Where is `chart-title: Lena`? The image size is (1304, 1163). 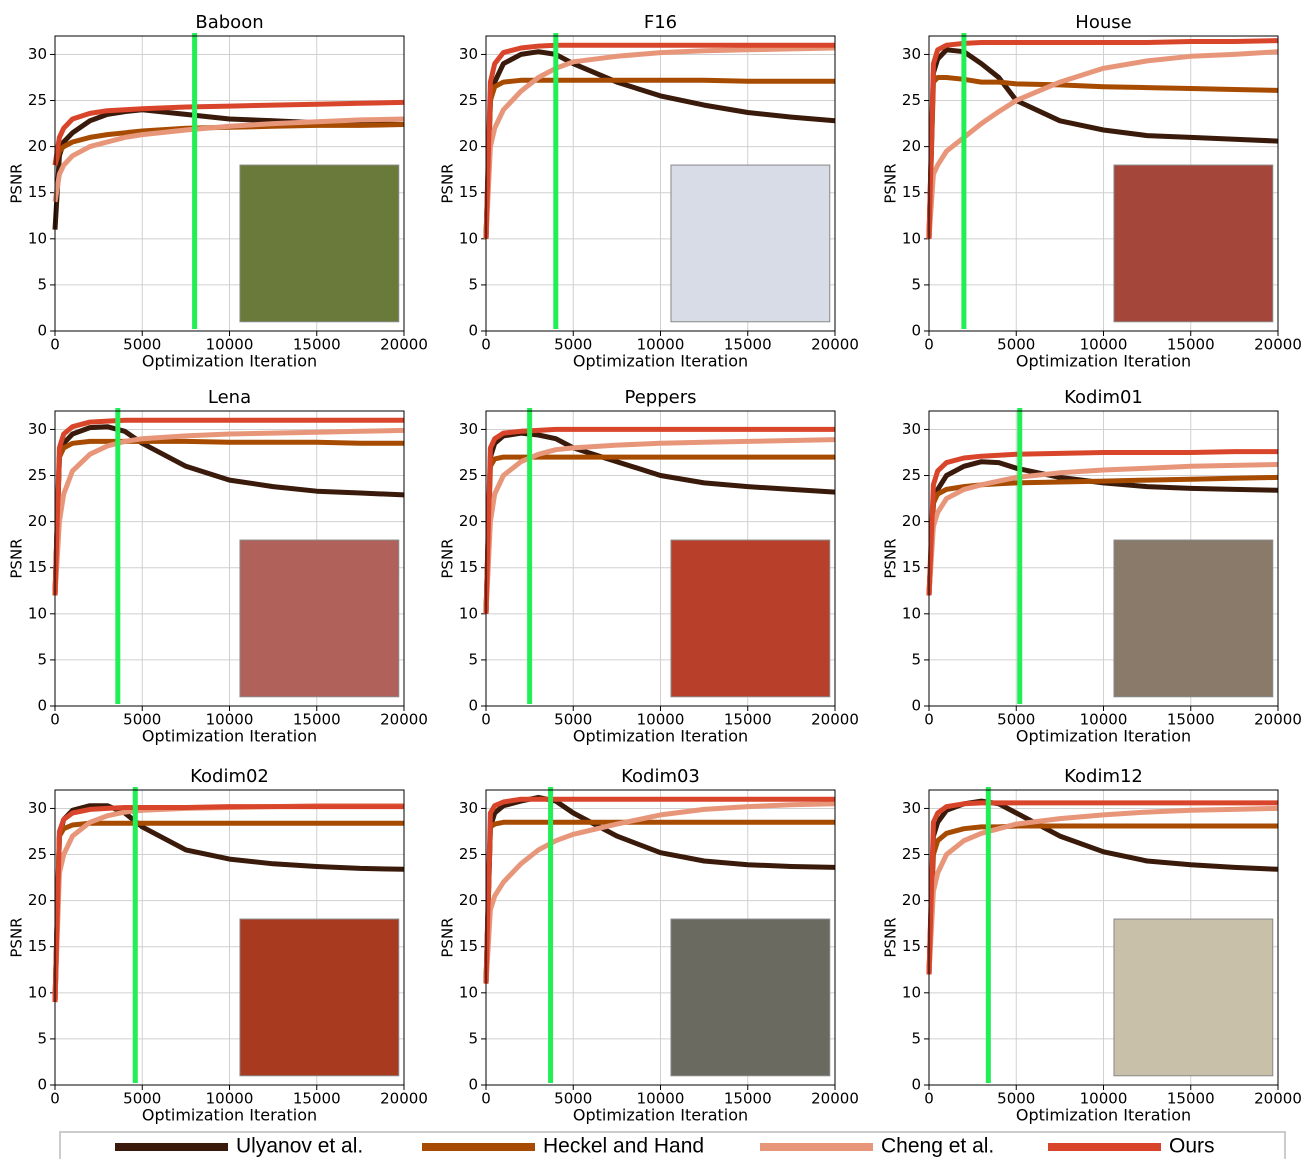 chart-title: Lena is located at coordinates (229, 397).